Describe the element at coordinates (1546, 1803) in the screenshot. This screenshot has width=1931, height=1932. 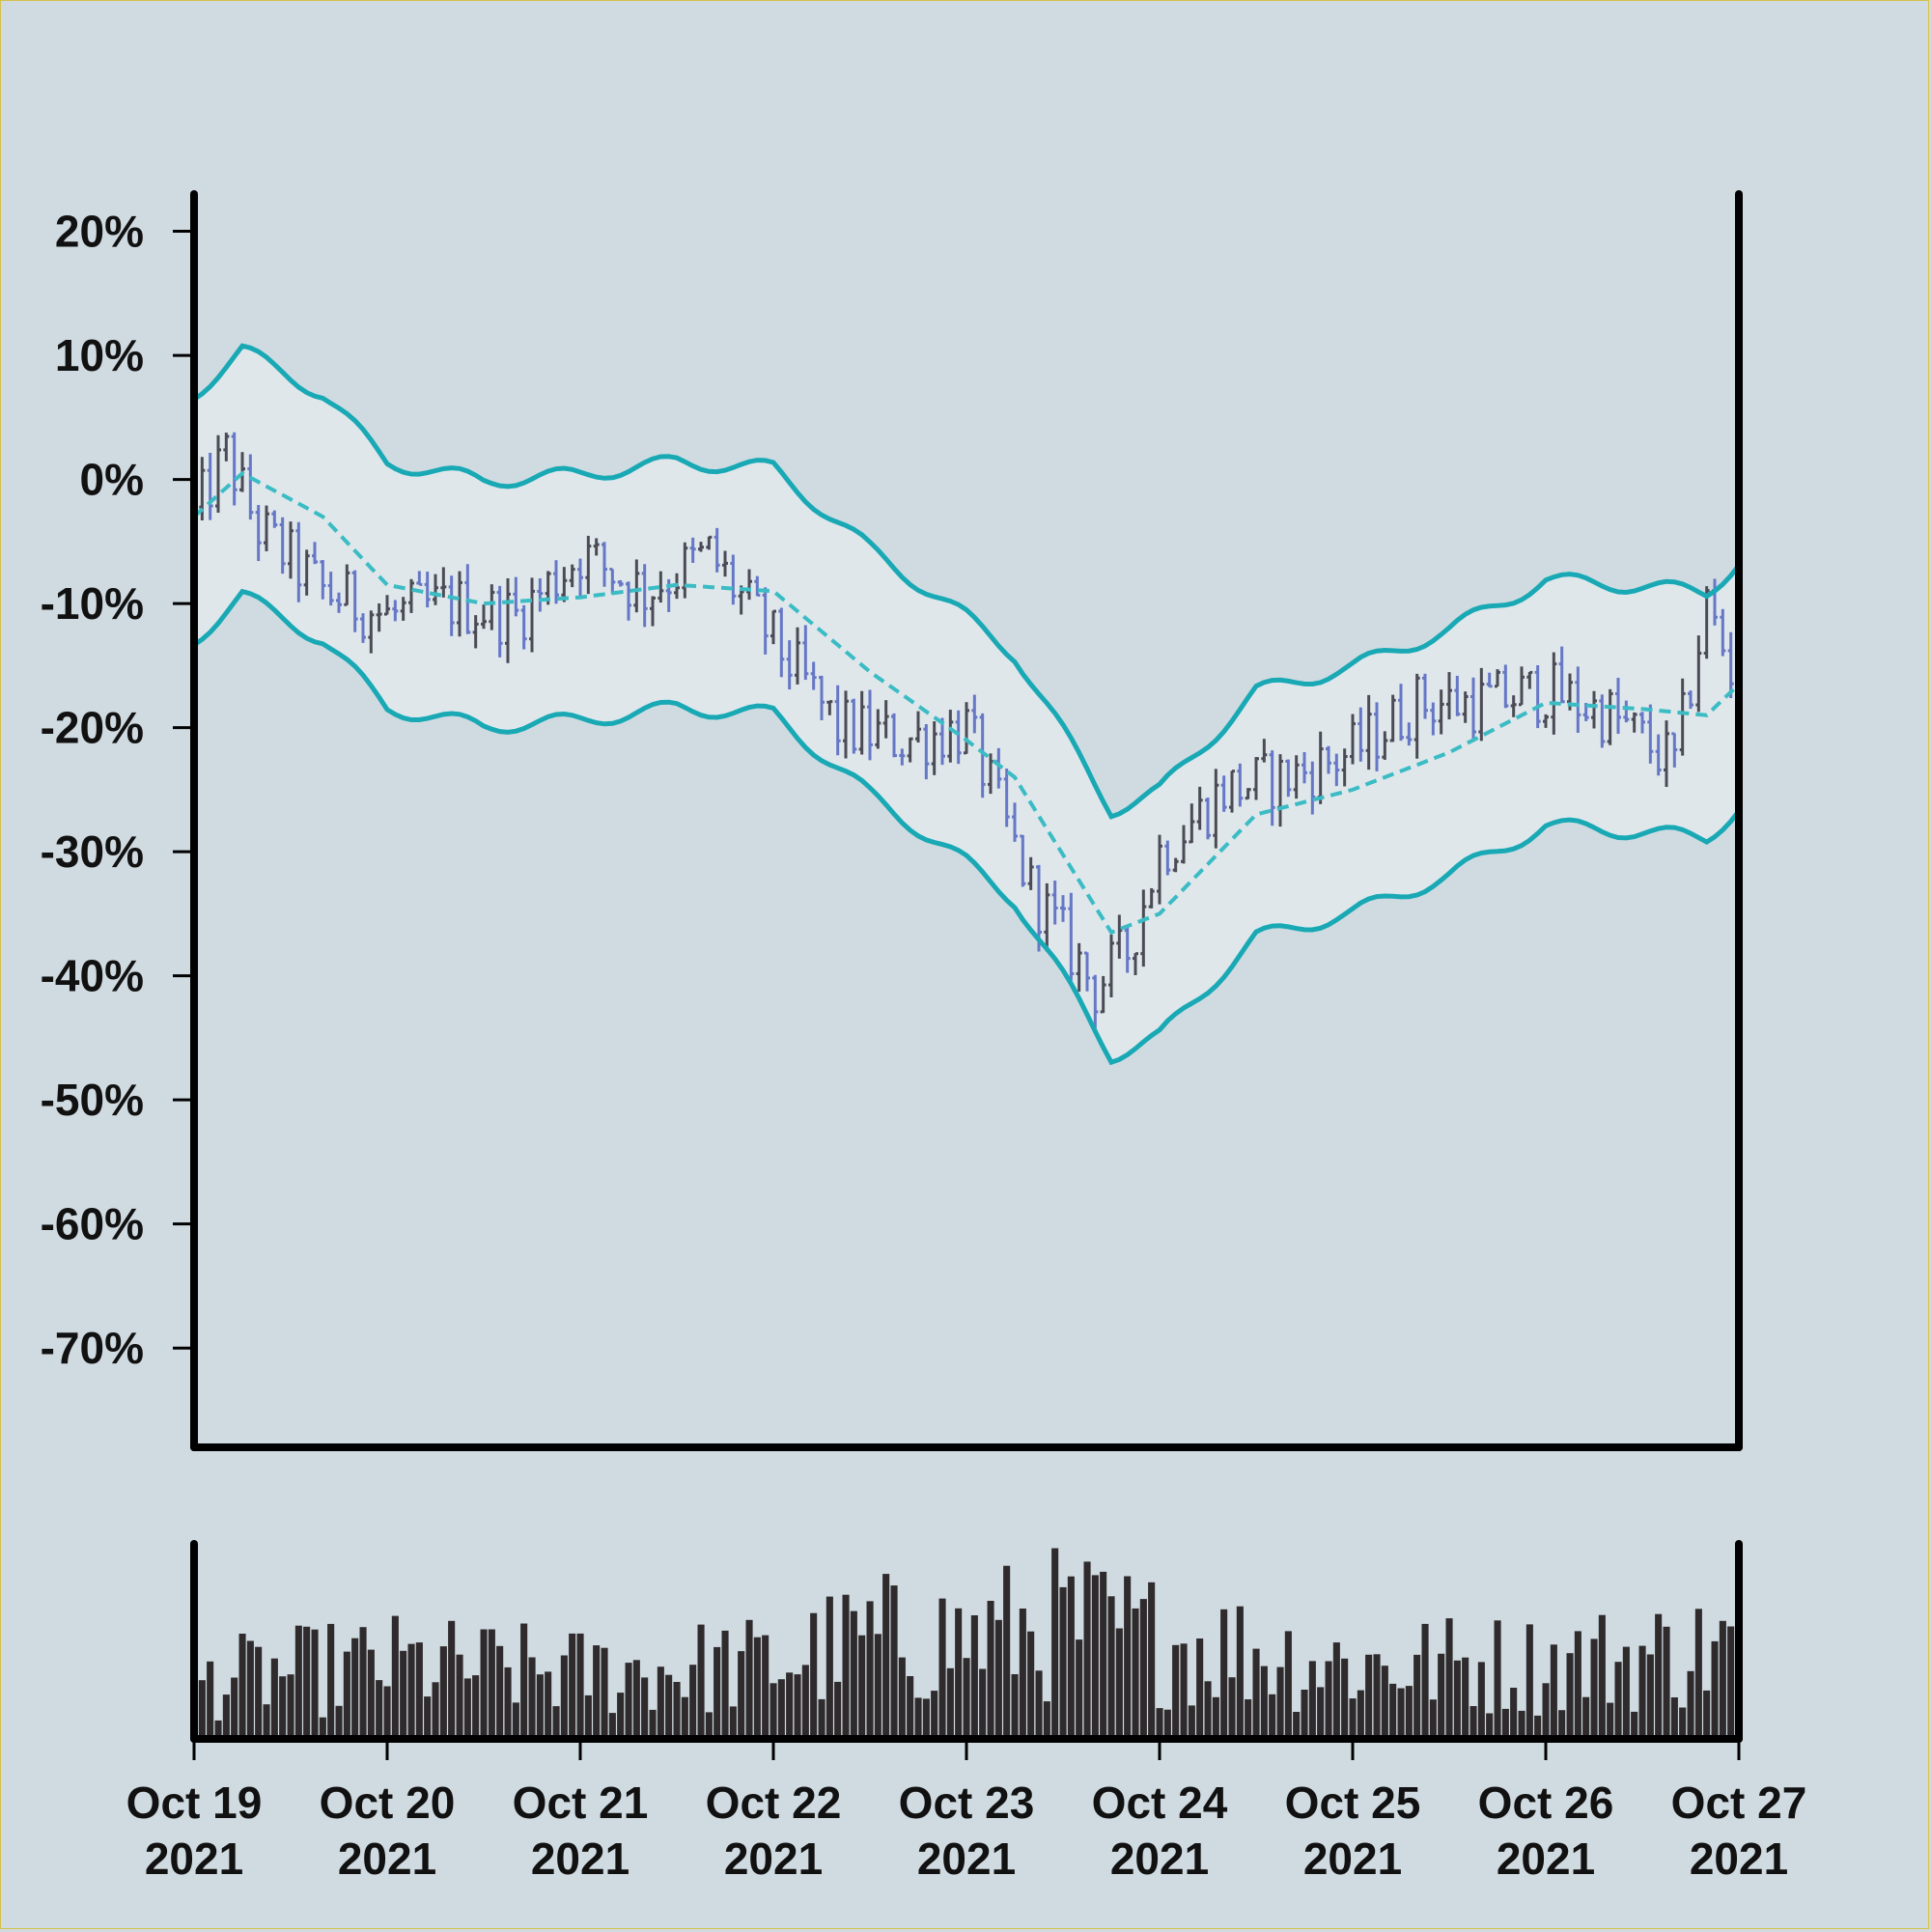
I see `x-tick-label-date: Oct 26` at that location.